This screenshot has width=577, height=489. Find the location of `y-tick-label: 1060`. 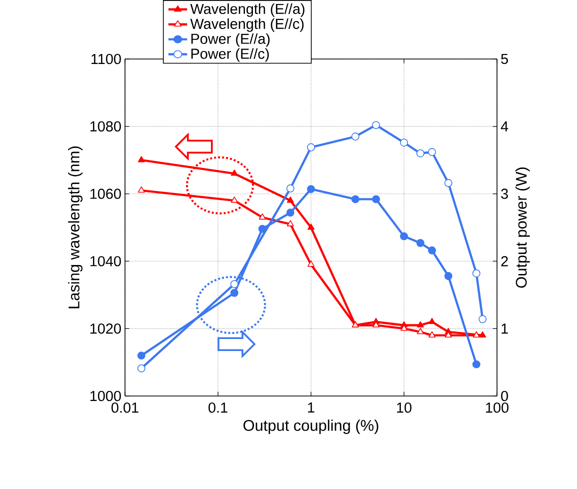

y-tick-label: 1060 is located at coordinates (105, 193).